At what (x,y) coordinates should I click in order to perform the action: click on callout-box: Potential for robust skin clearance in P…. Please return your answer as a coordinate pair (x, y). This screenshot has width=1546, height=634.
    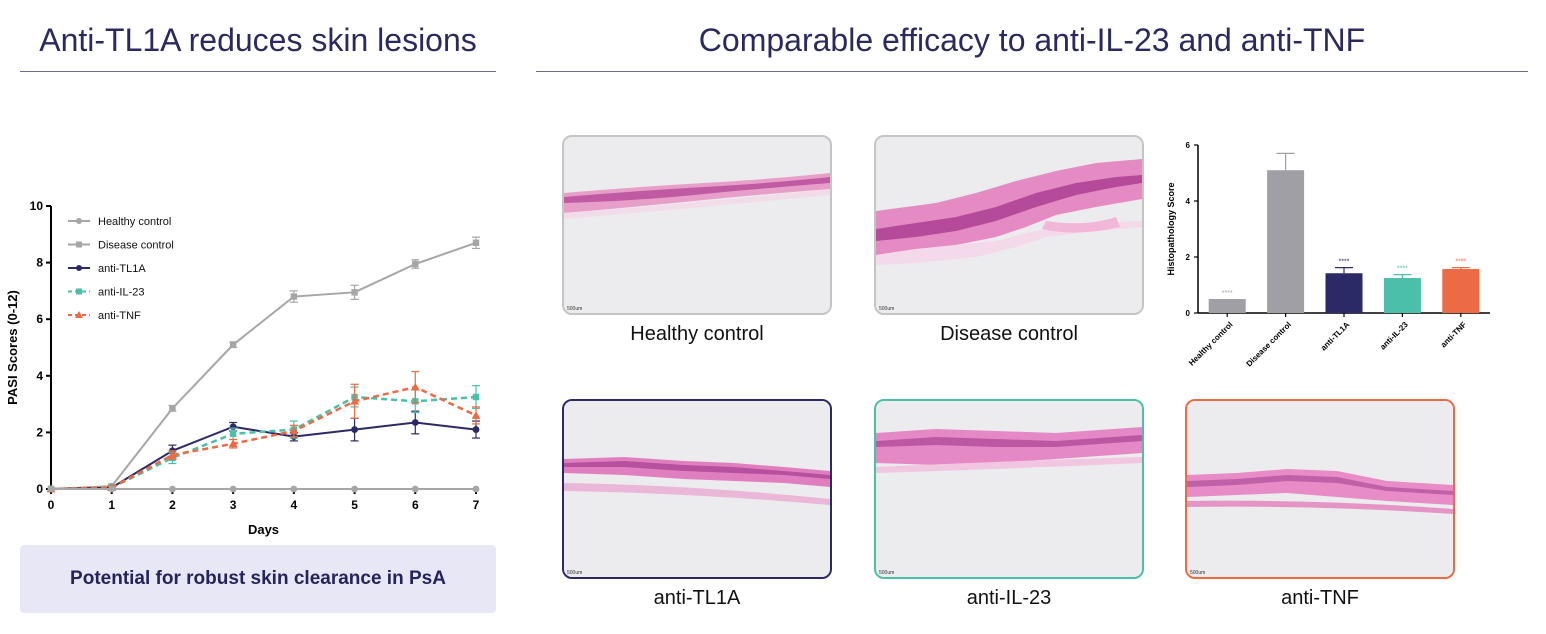
    Looking at the image, I should click on (258, 579).